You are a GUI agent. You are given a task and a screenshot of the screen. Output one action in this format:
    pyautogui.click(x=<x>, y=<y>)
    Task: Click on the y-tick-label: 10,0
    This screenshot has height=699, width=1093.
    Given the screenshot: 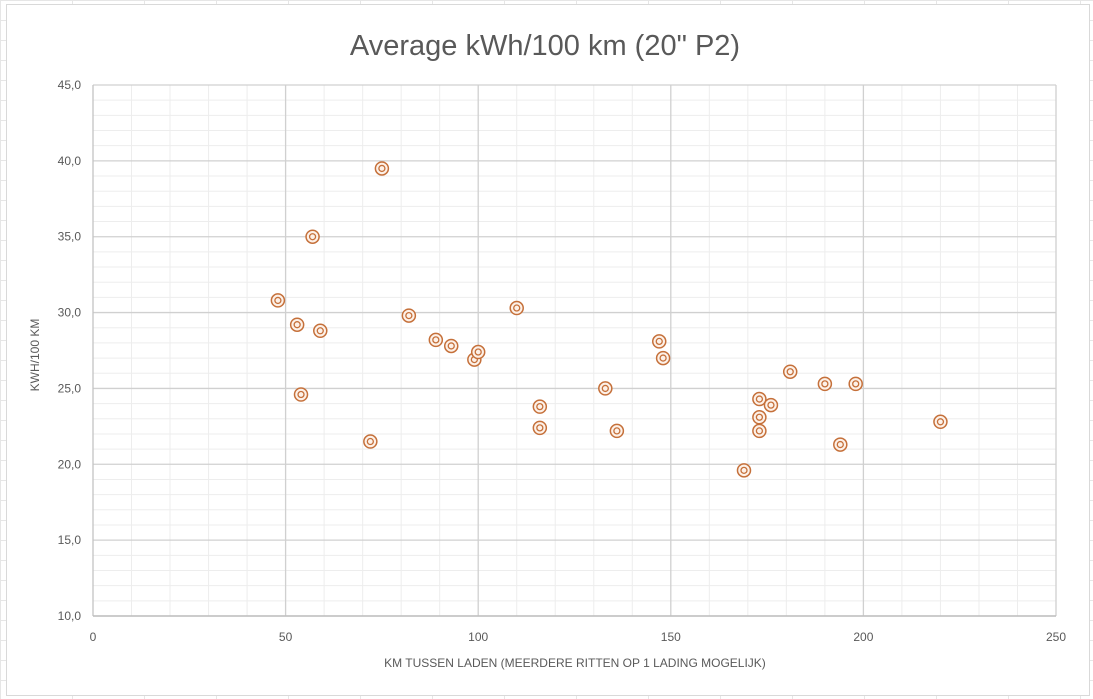 What is the action you would take?
    pyautogui.click(x=70, y=616)
    